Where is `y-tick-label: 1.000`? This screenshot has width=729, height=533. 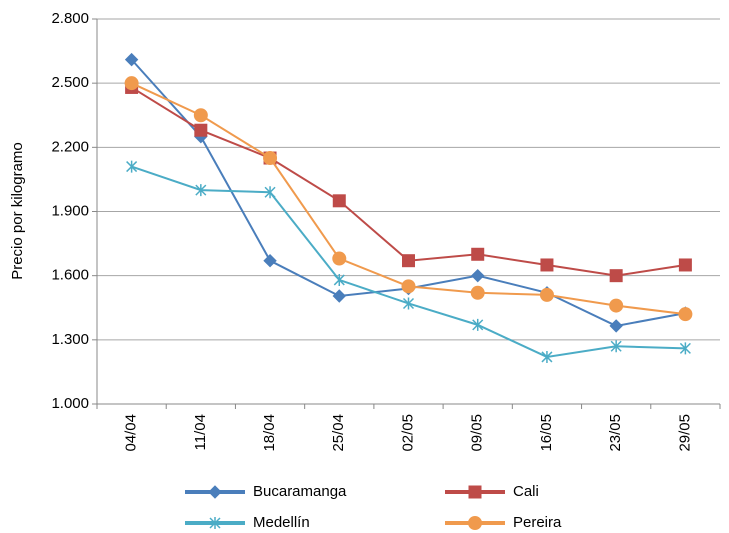
y-tick-label: 1.000 is located at coordinates (70, 403).